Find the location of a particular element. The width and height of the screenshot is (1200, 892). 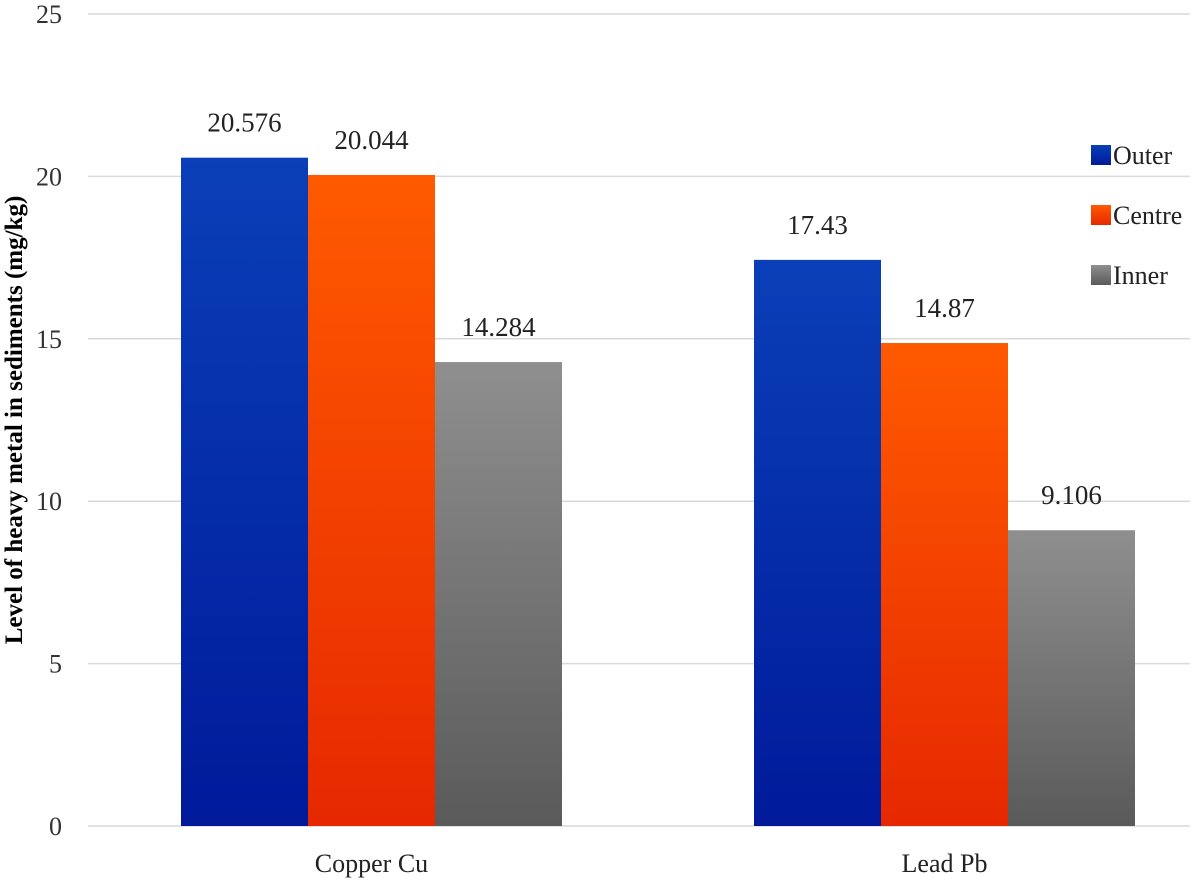

legend-label-centre: Centre is located at coordinates (1147, 215).